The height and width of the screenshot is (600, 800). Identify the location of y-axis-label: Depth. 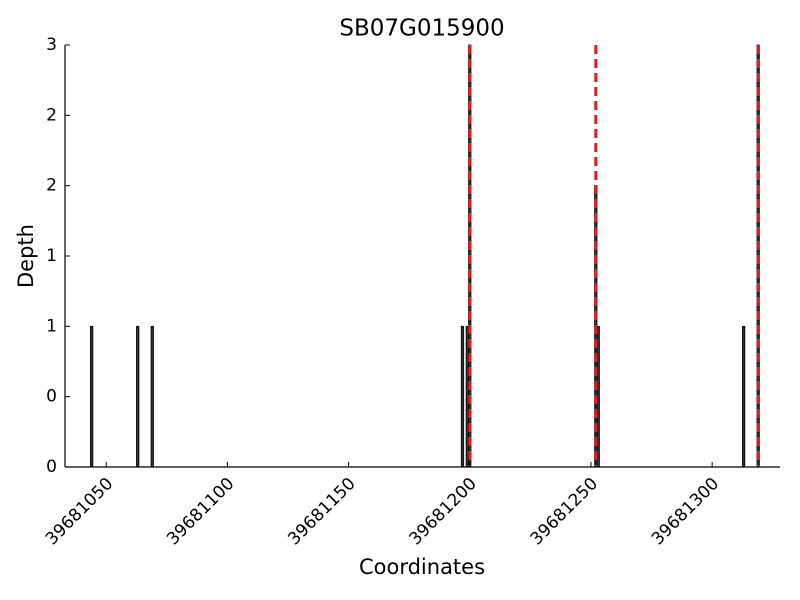
(26, 256).